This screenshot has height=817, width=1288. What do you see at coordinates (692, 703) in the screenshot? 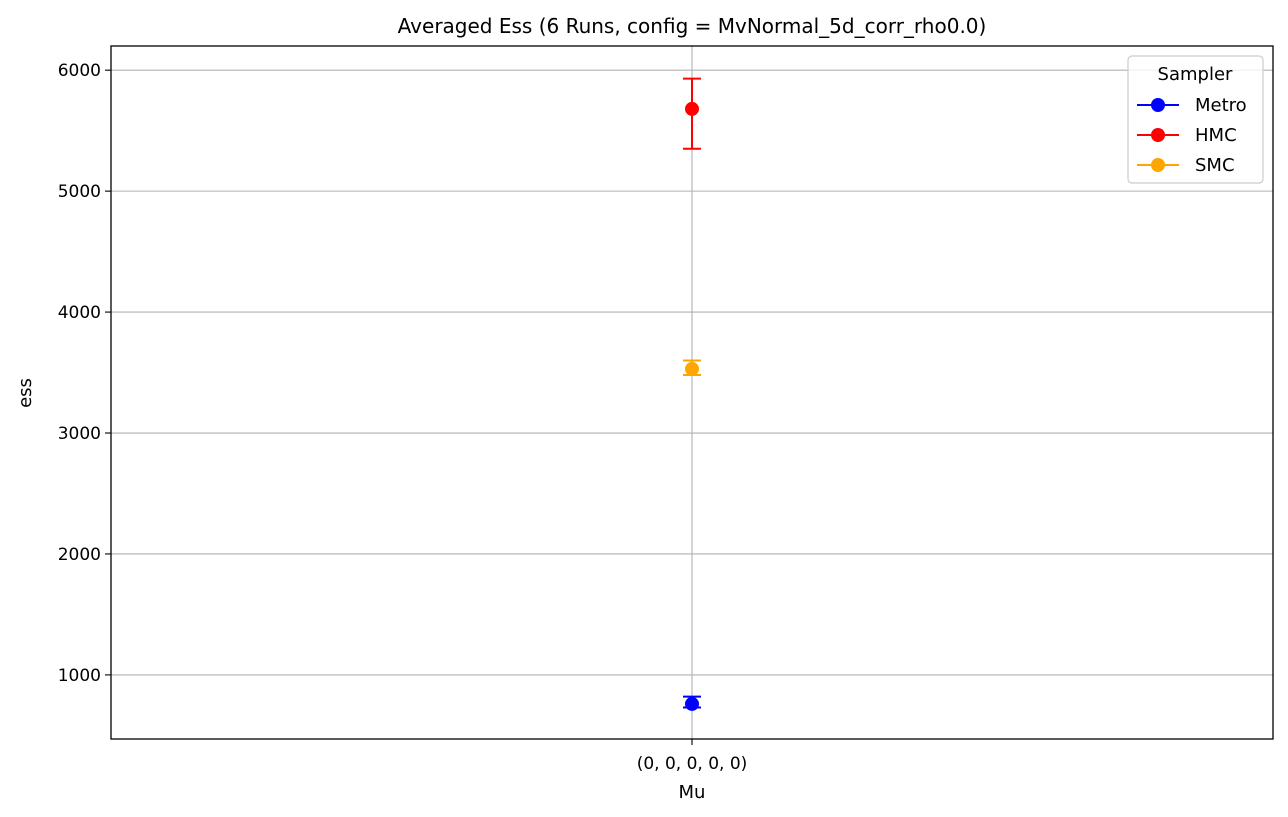
I see `point-metro` at bounding box center [692, 703].